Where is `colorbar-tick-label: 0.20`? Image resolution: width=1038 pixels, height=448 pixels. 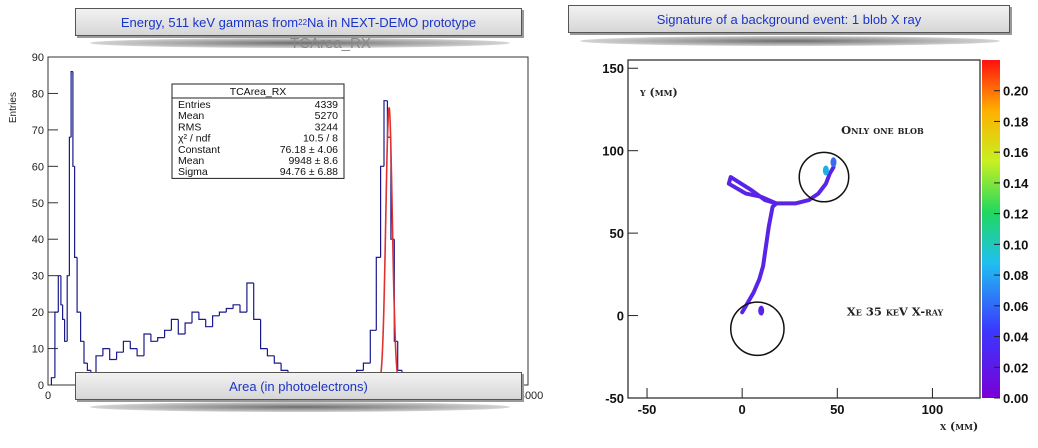
colorbar-tick-label: 0.20 is located at coordinates (1015, 91).